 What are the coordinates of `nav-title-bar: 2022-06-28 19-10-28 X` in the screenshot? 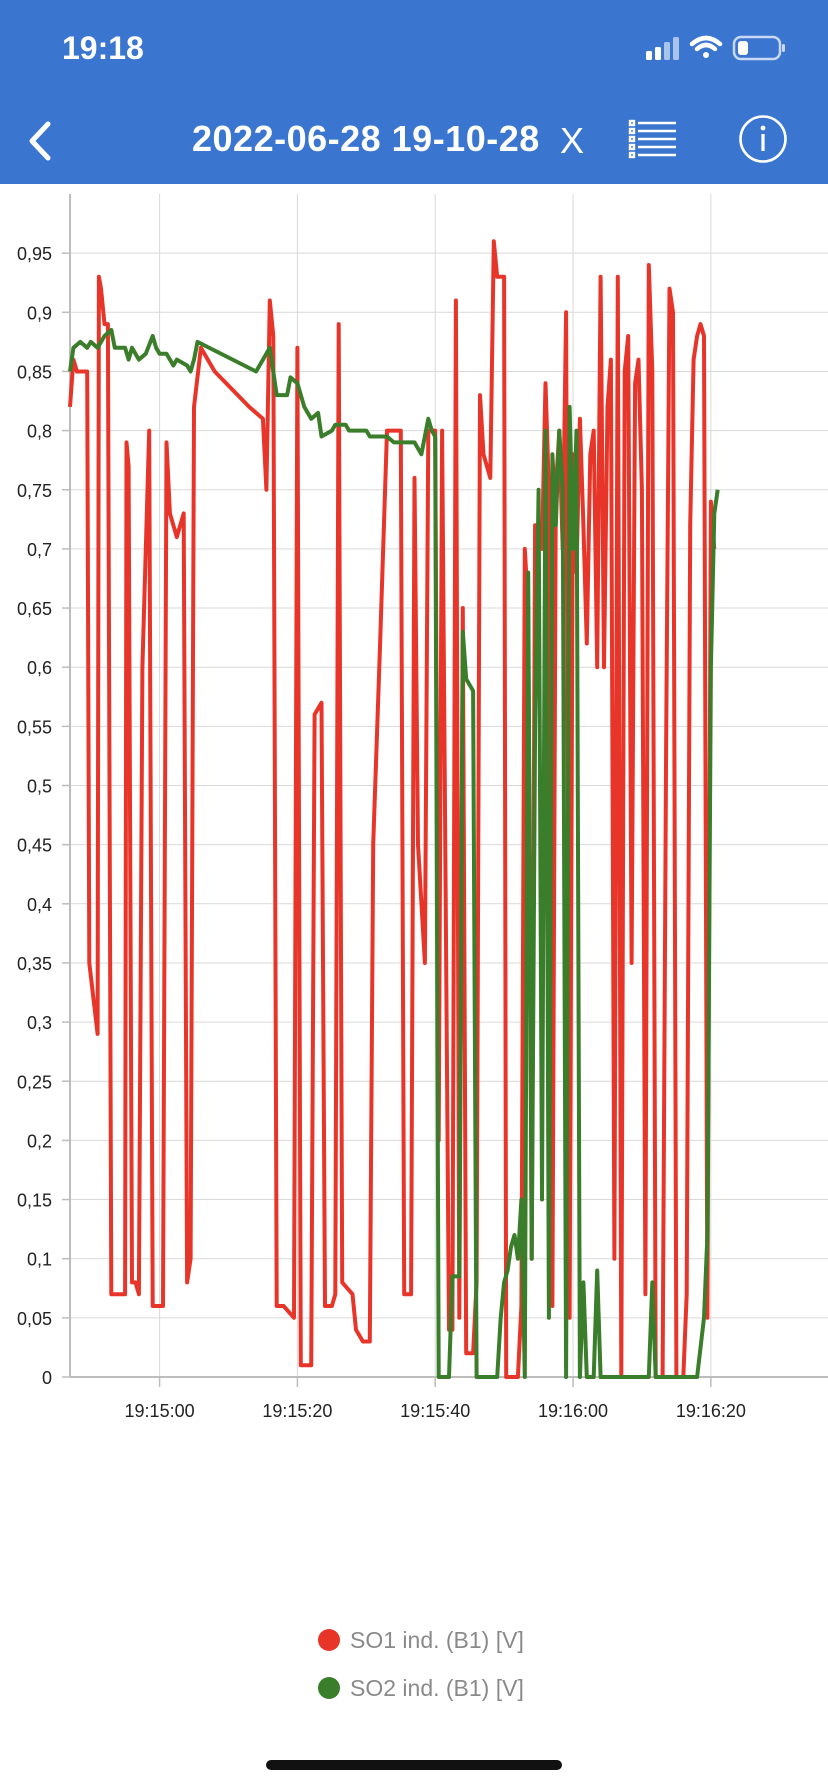 It's located at (414, 138).